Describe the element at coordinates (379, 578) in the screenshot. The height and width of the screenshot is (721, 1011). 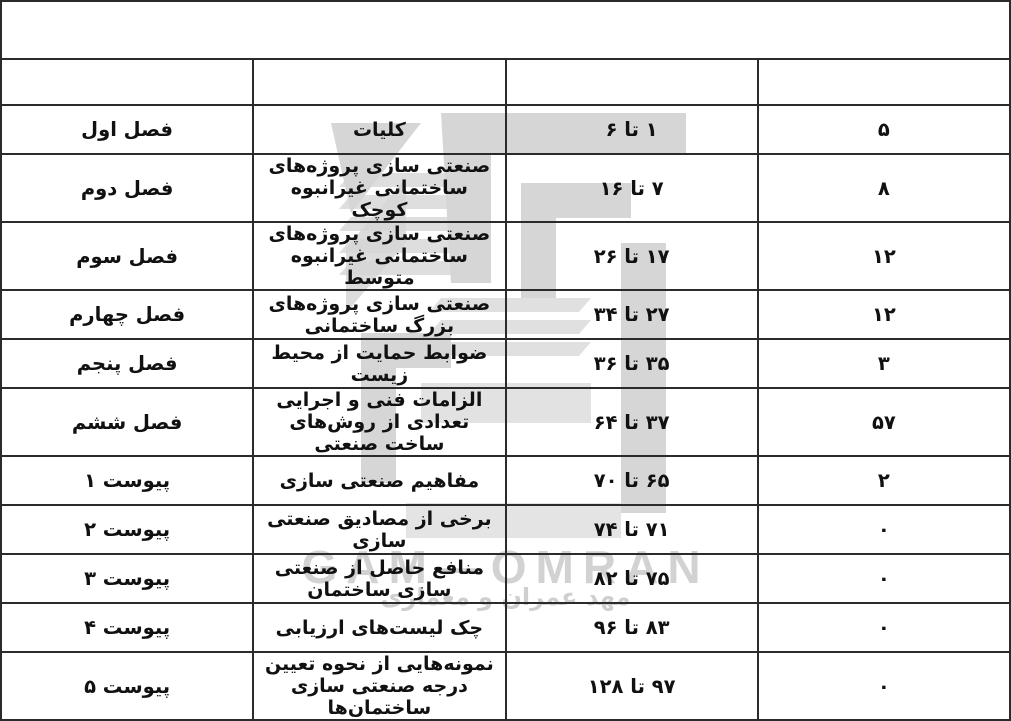
I see `cell-chapter-title: منافع حاصل از صنعتی سازی ساختمان` at that location.